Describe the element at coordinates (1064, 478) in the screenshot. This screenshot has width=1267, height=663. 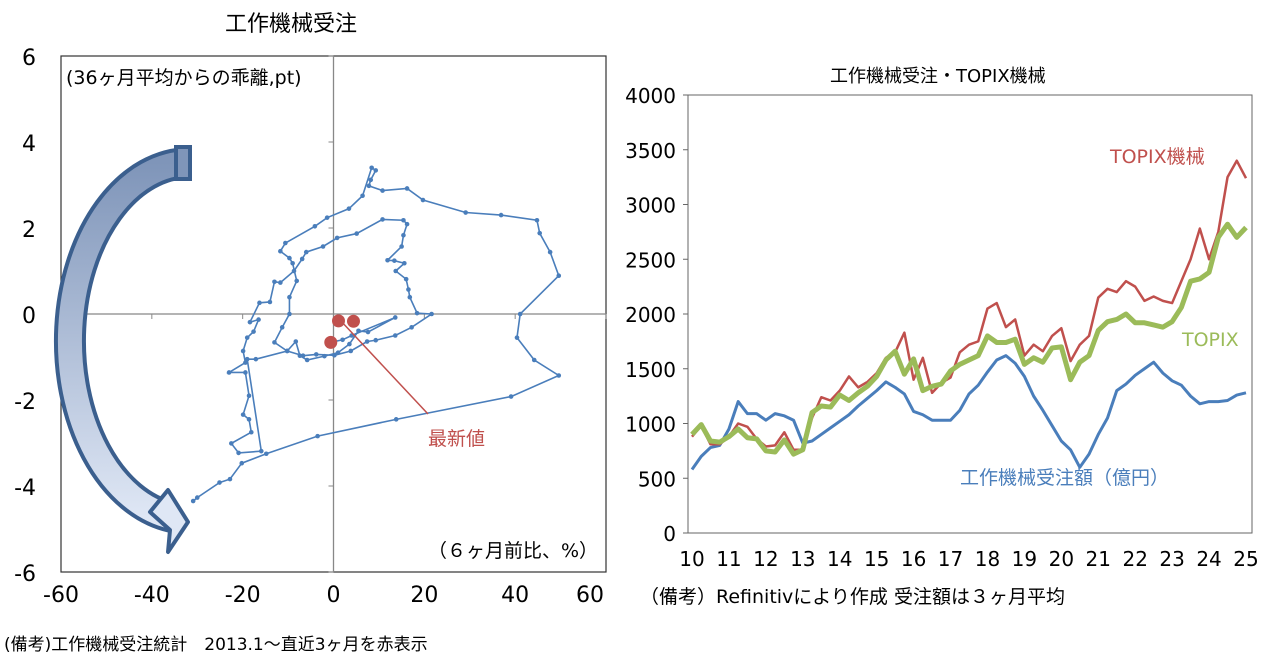
I see `legend-label-machine-tool-orders: 工作機械受注額（億円）` at that location.